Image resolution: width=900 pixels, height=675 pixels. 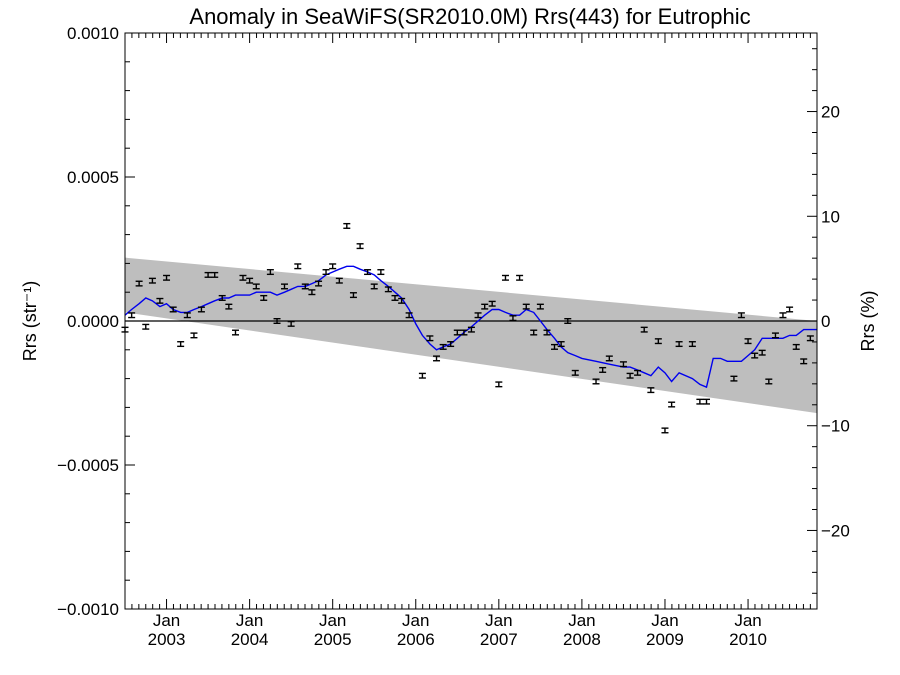 I want to click on left-tick-label: −0.0010, so click(x=88, y=609).